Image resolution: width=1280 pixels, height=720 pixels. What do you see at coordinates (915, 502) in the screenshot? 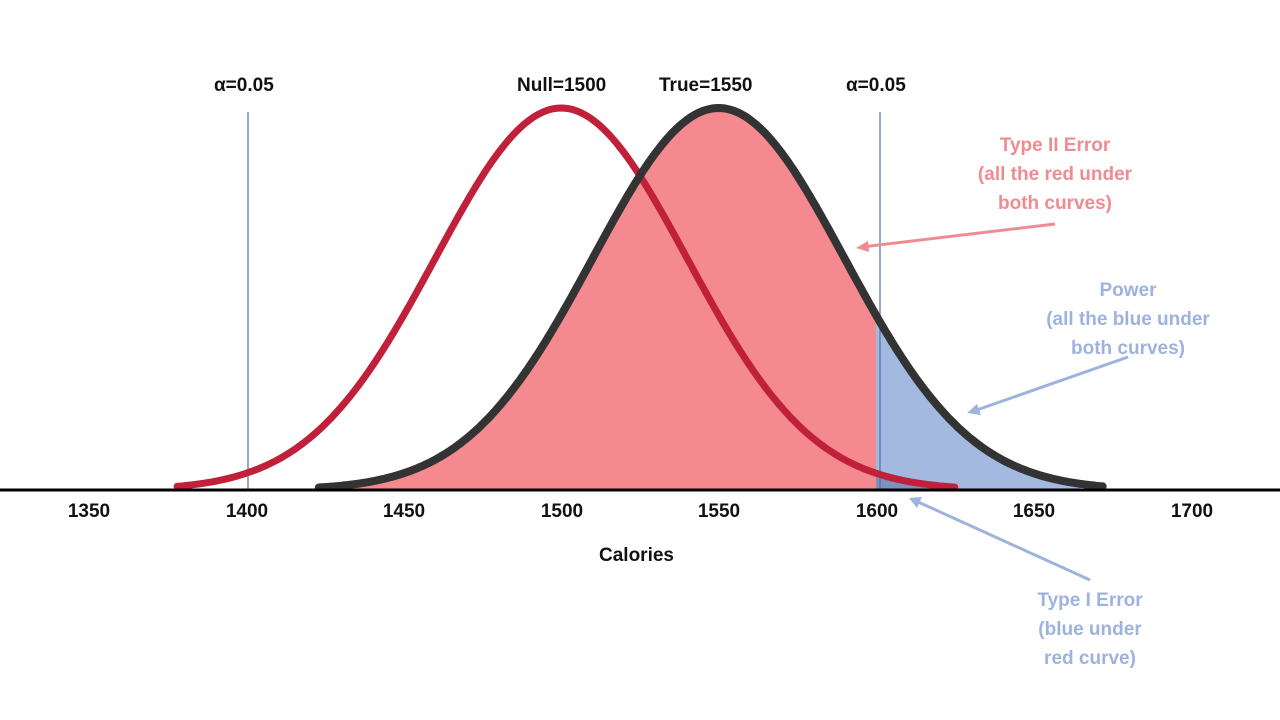
I see `type-i-arrow-head` at bounding box center [915, 502].